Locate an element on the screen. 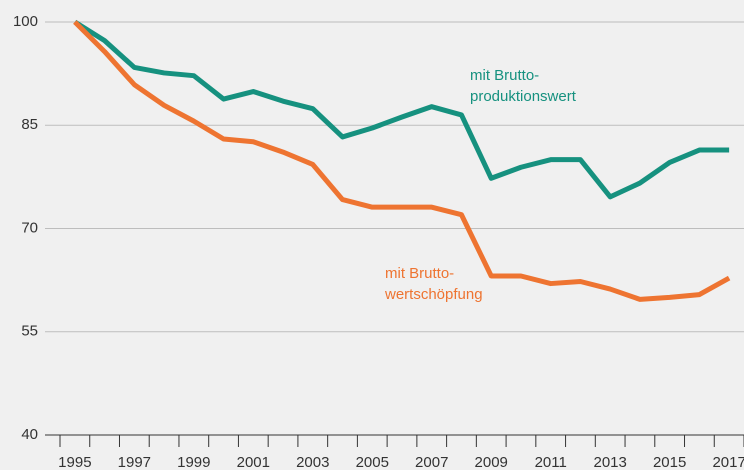 The height and width of the screenshot is (470, 744). x-tick-label: 2013 is located at coordinates (609, 462).